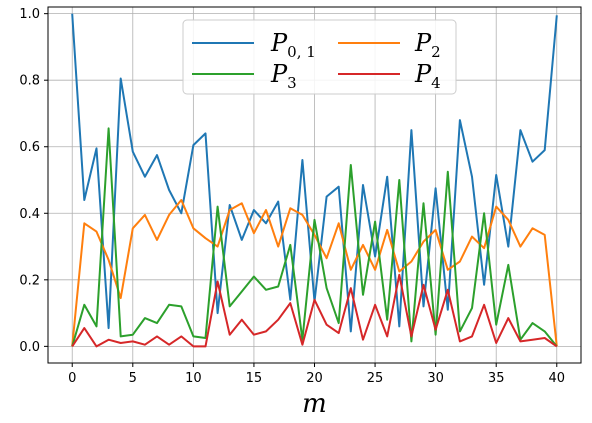 Image resolution: width=592 pixels, height=423 pixels. I want to click on legend-box, so click(319, 57).